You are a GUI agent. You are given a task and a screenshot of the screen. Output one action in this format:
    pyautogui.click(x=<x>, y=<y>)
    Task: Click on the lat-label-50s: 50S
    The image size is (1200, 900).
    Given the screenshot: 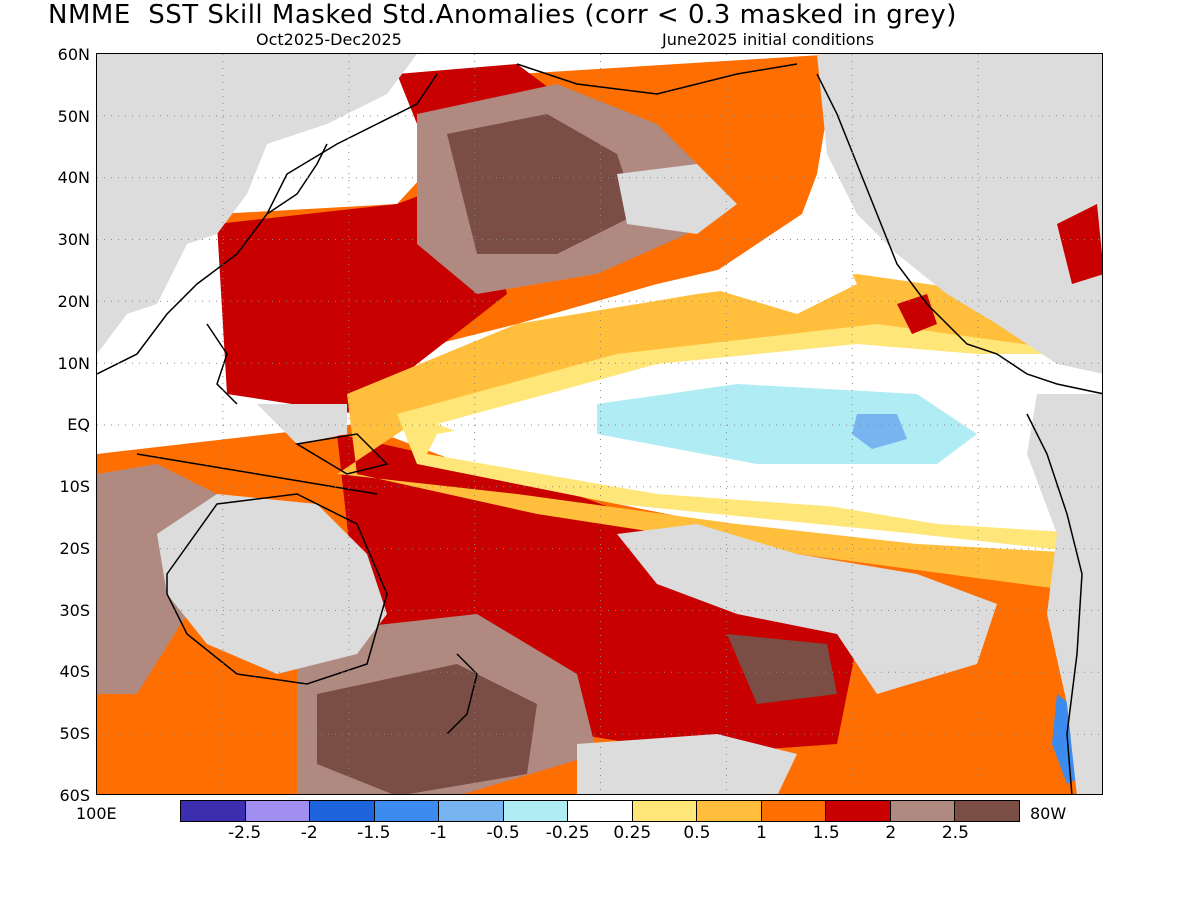 What is the action you would take?
    pyautogui.click(x=74, y=733)
    